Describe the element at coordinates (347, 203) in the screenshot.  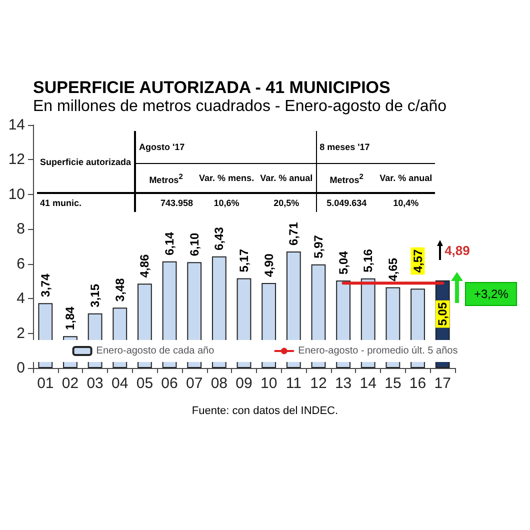
I see `annotation: 5.049.634` at that location.